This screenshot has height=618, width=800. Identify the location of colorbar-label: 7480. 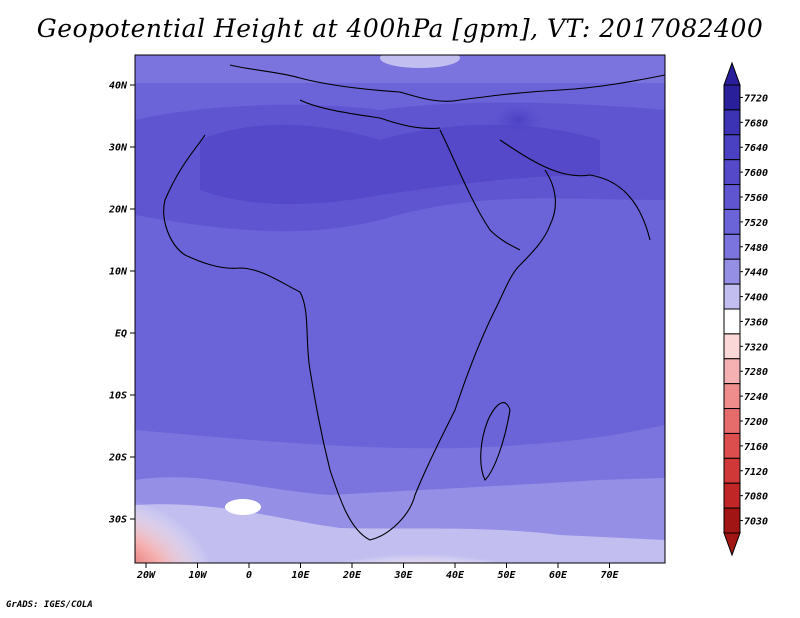
(756, 248).